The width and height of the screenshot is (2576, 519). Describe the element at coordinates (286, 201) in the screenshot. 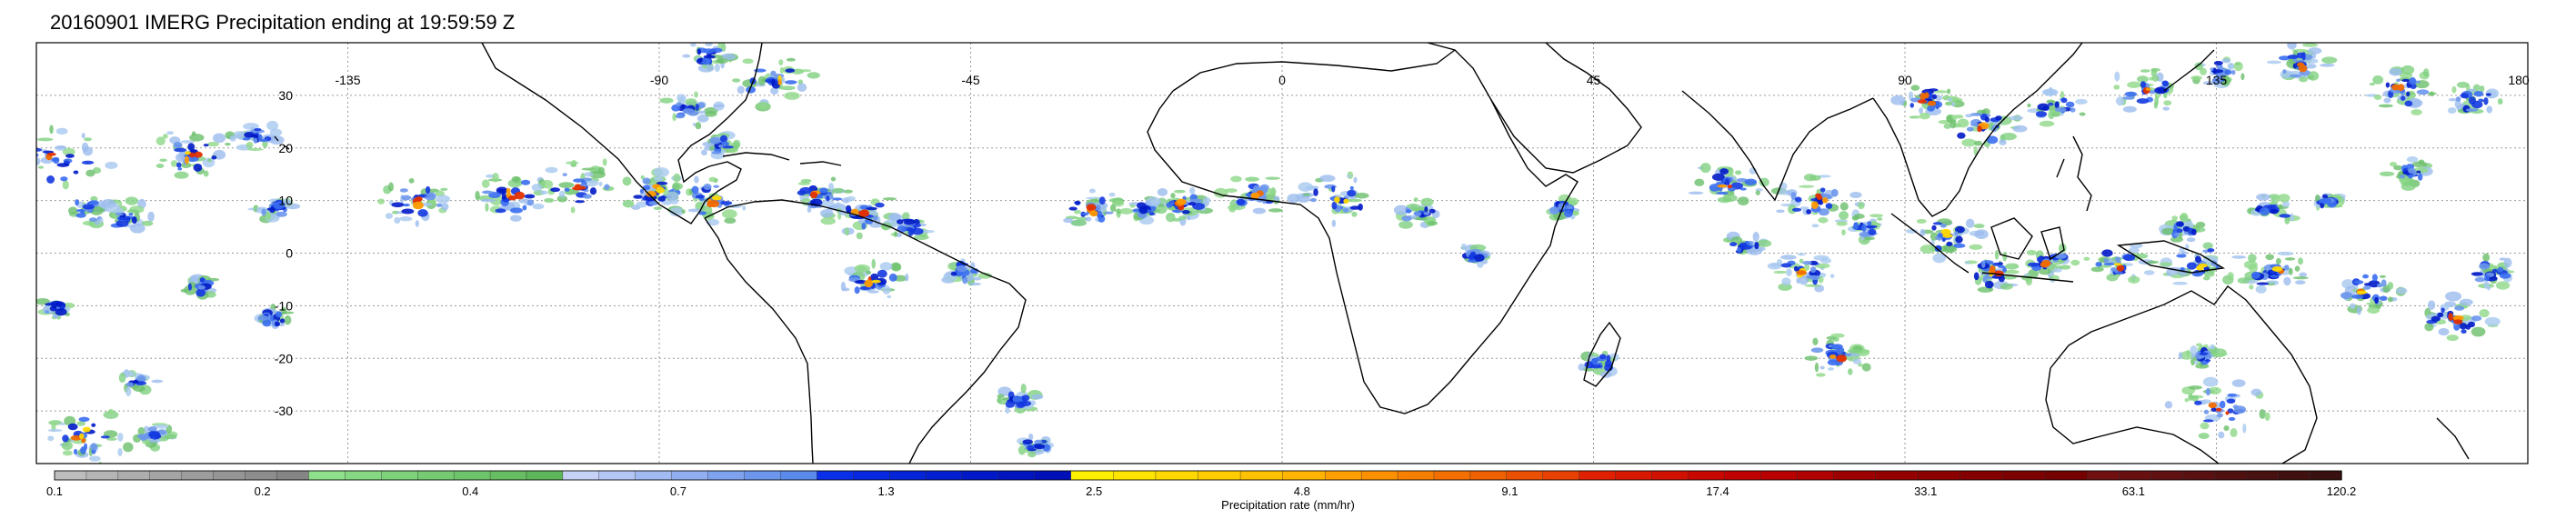

I see `lat-tick-label: 10` at that location.